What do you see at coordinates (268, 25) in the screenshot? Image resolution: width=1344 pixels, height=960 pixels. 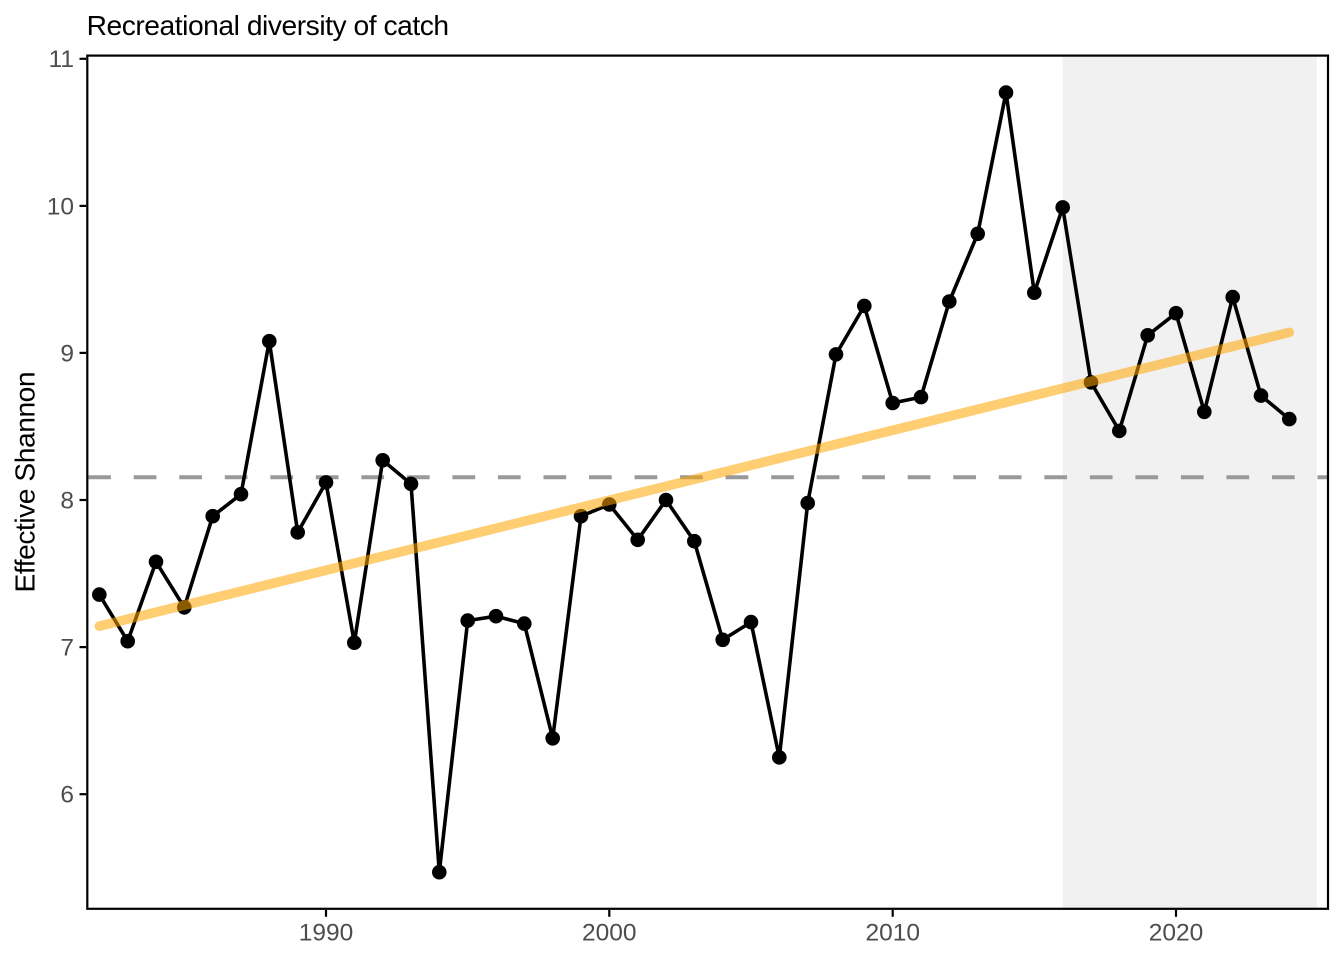 I see `svg-text:Recreational diversity of catc: Recreational diversity of catch` at bounding box center [268, 25].